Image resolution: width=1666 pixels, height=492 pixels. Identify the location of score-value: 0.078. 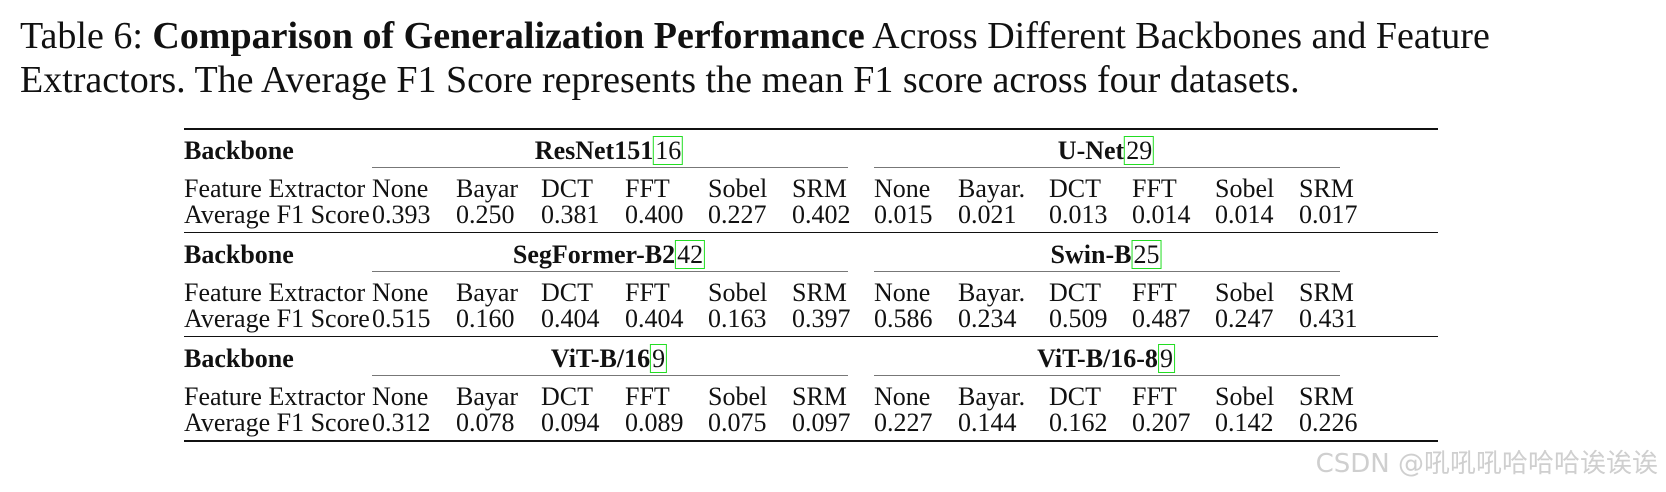
(485, 422).